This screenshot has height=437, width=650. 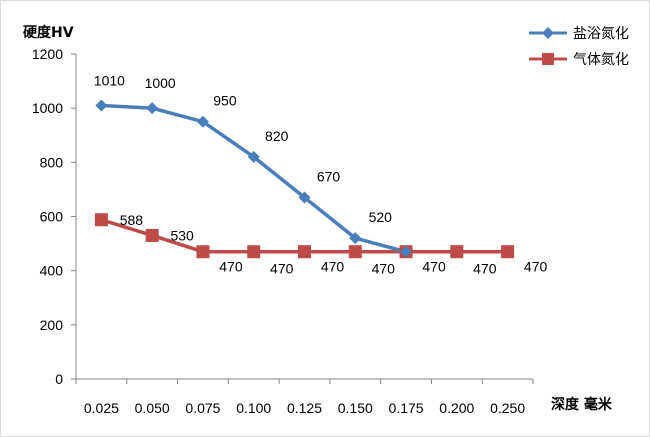 I want to click on data-label: 588, so click(x=132, y=220).